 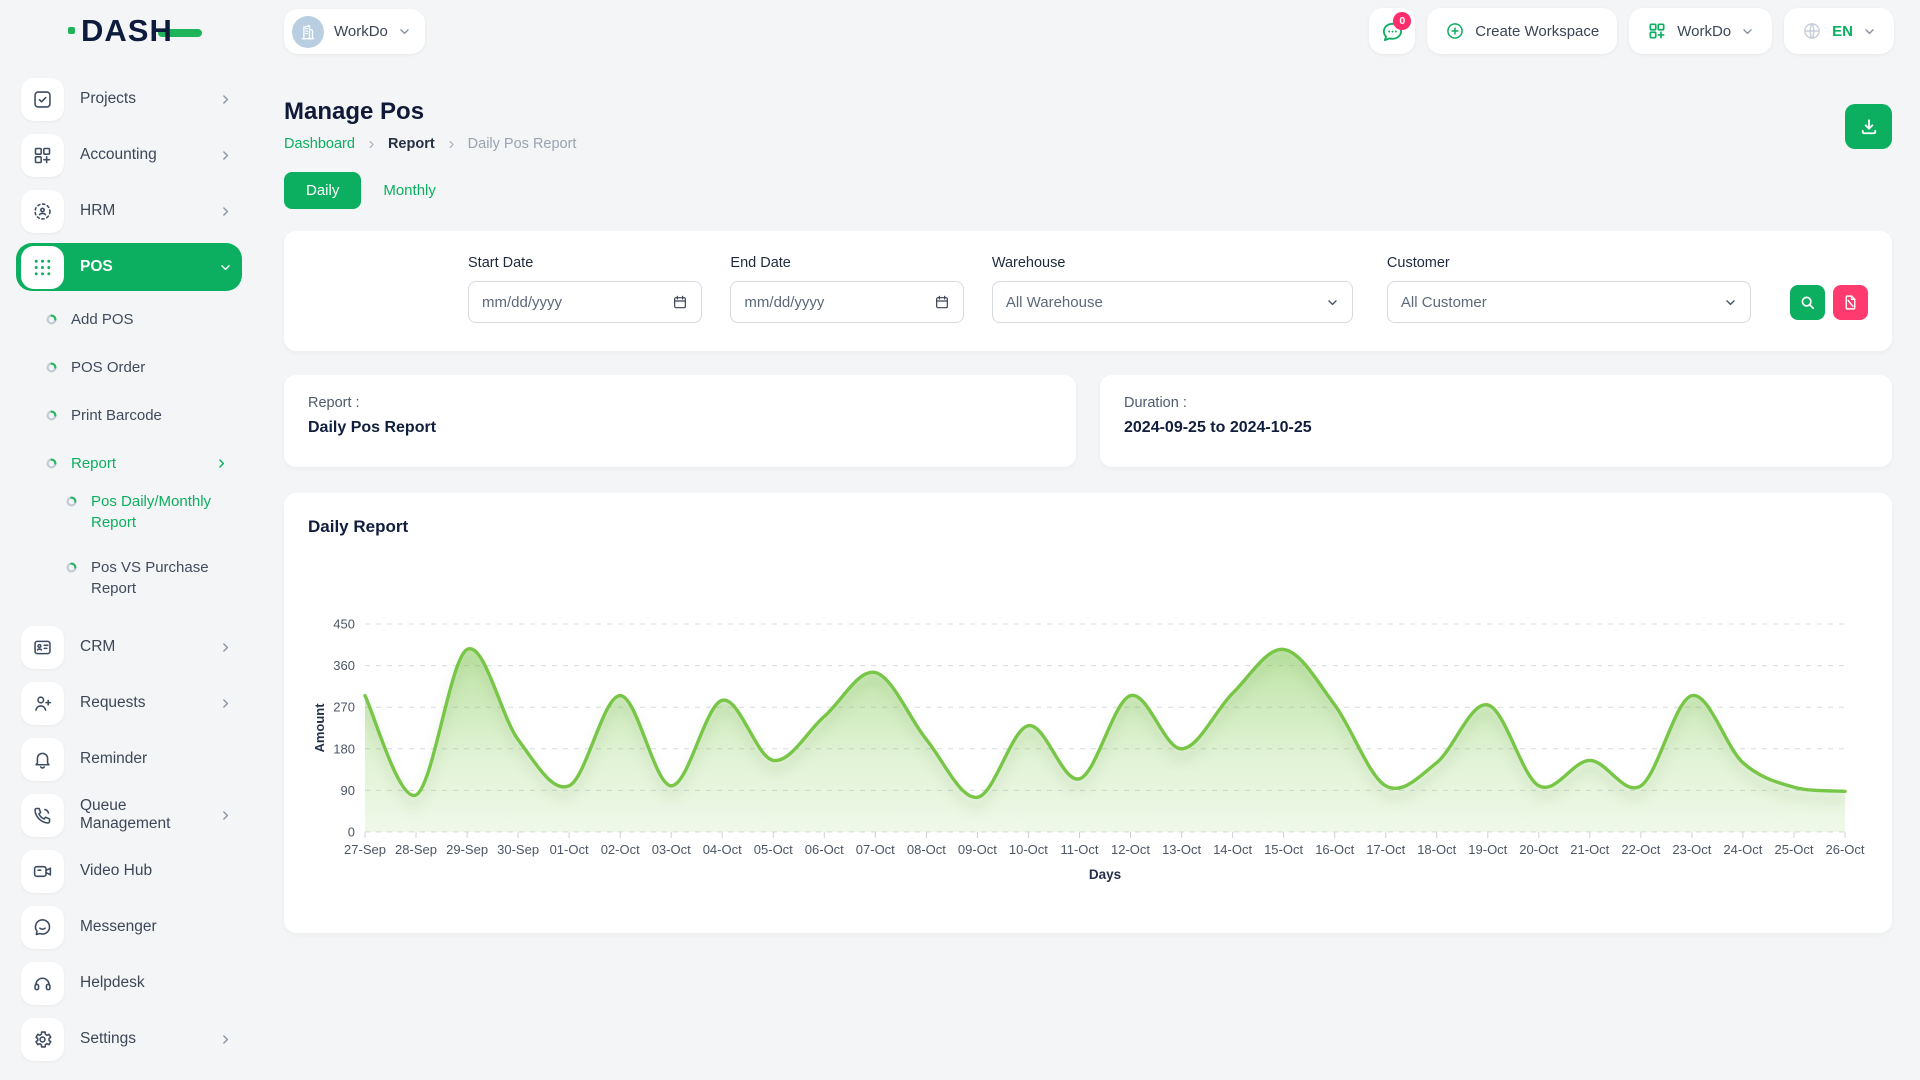 What do you see at coordinates (1589, 849) in the screenshot?
I see `svg-text: 21-Oct` at bounding box center [1589, 849].